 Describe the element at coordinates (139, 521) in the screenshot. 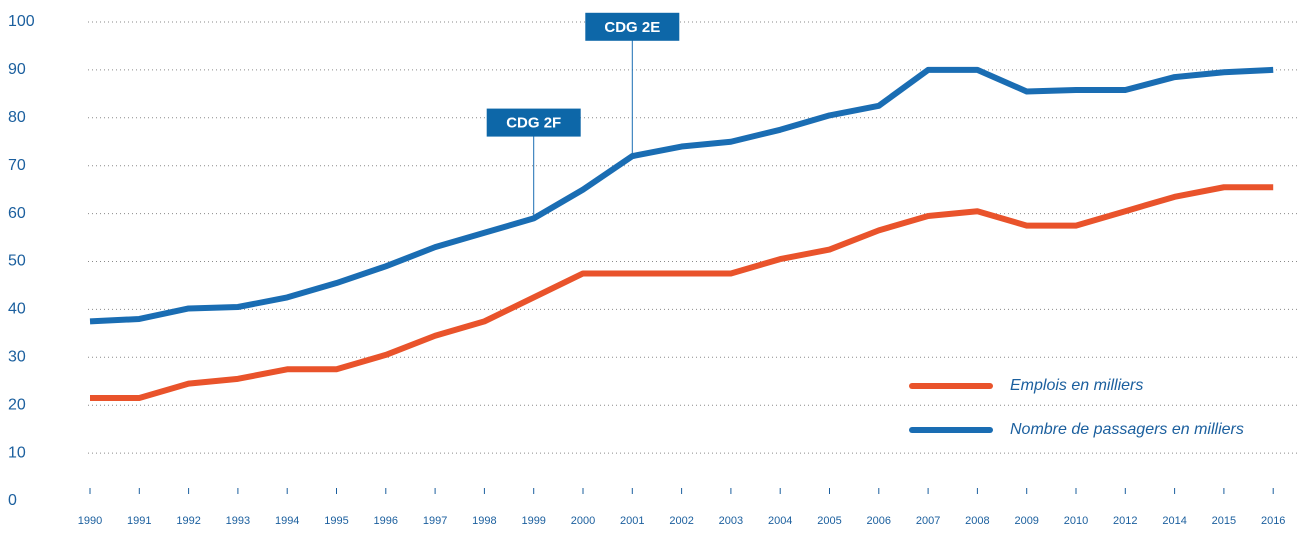

I see `x-tick-label: 1991` at that location.